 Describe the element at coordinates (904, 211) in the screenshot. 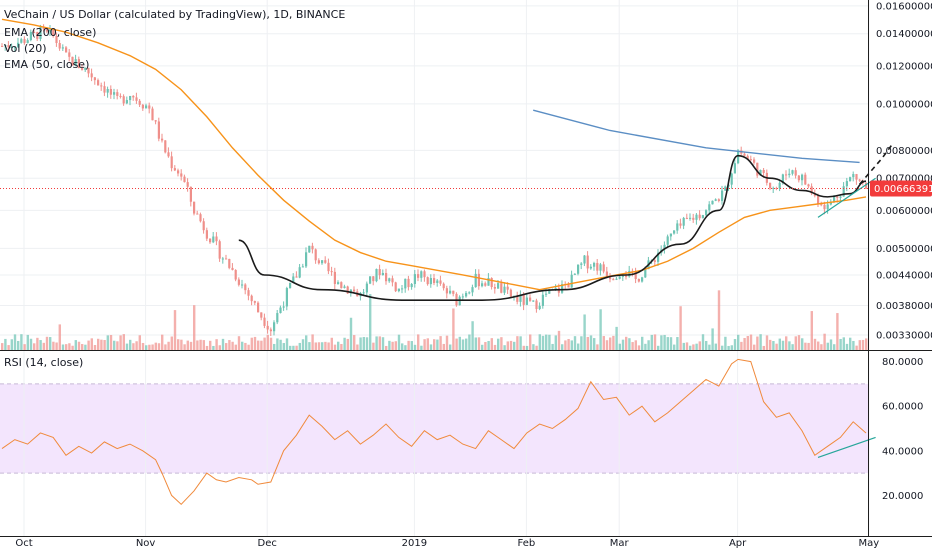

I see `price-tick-label: 0.00600000` at that location.